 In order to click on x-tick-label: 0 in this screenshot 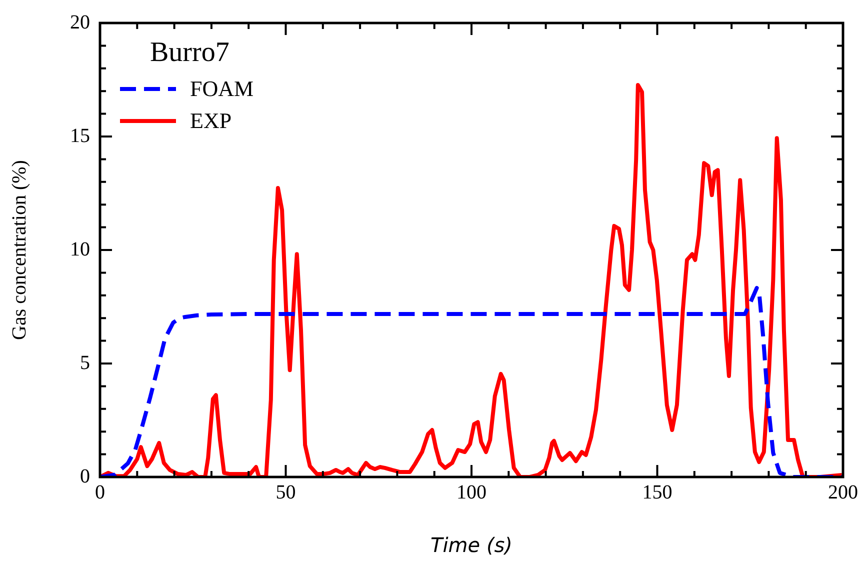, I will do `click(100, 492)`.